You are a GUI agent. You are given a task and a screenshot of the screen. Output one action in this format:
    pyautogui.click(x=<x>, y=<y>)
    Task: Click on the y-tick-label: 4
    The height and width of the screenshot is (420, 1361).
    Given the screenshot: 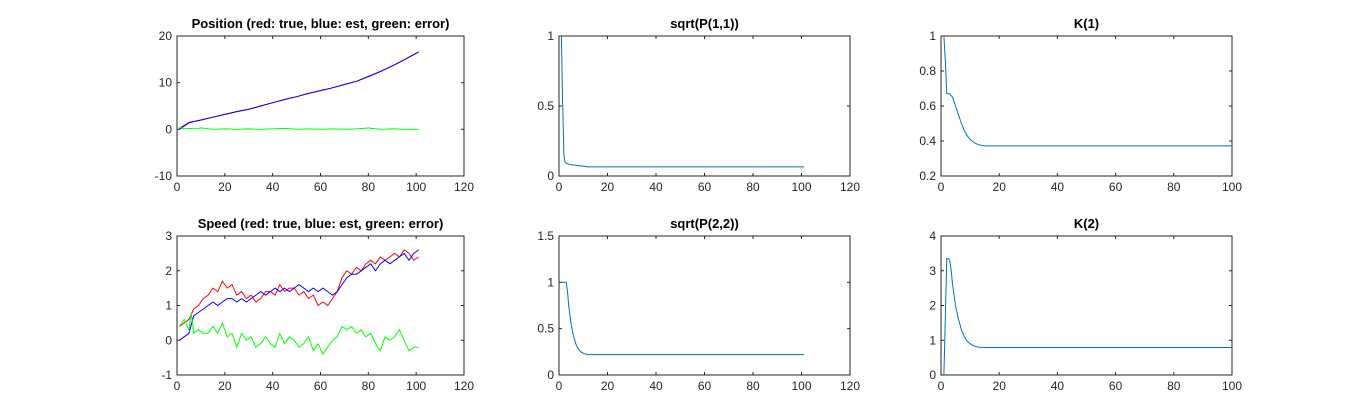 What is the action you would take?
    pyautogui.click(x=932, y=236)
    